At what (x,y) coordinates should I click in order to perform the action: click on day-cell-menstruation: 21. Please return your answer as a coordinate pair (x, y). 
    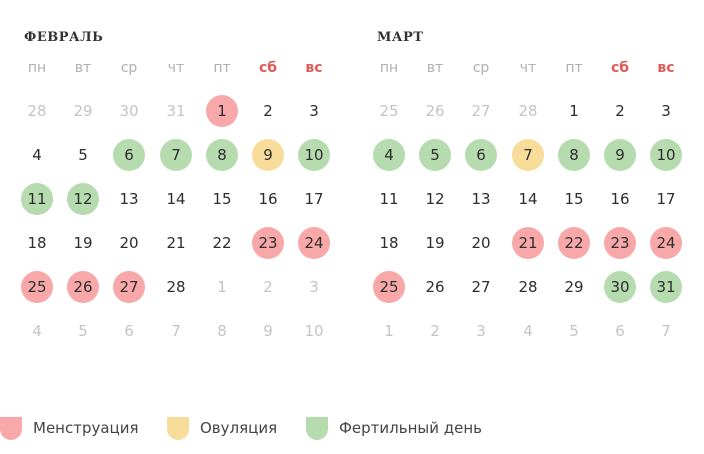
    Looking at the image, I should click on (528, 243).